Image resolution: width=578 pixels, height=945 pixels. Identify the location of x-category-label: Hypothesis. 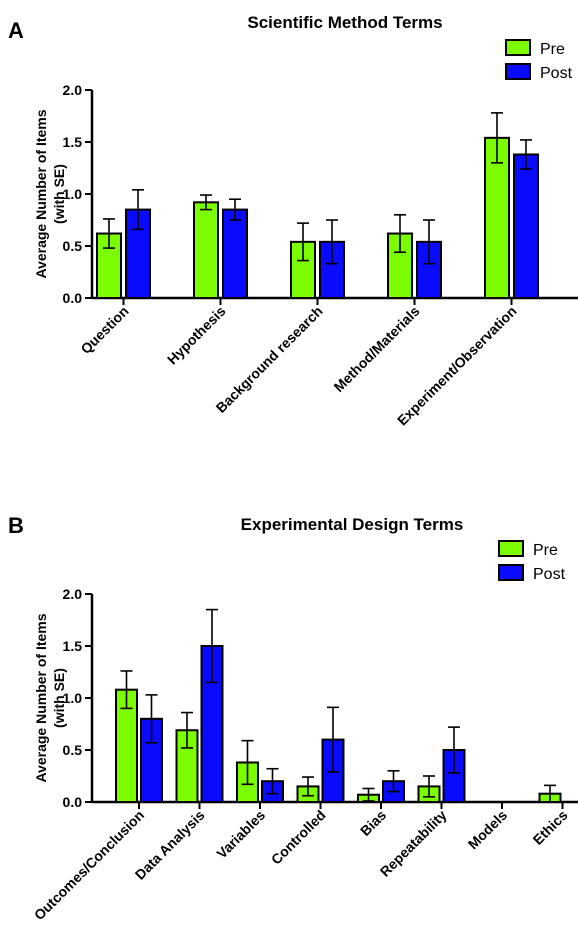
(196, 335).